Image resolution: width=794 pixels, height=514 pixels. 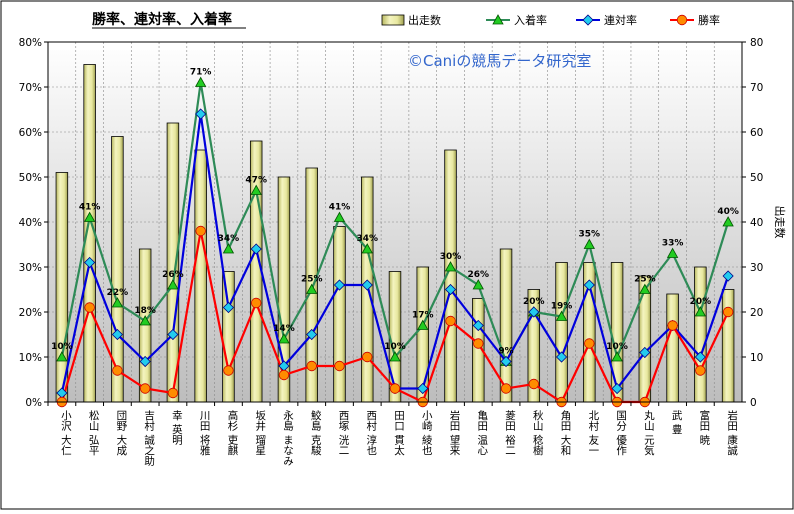 I want to click on x-tick-label: 松山 弘平, so click(x=94, y=432).